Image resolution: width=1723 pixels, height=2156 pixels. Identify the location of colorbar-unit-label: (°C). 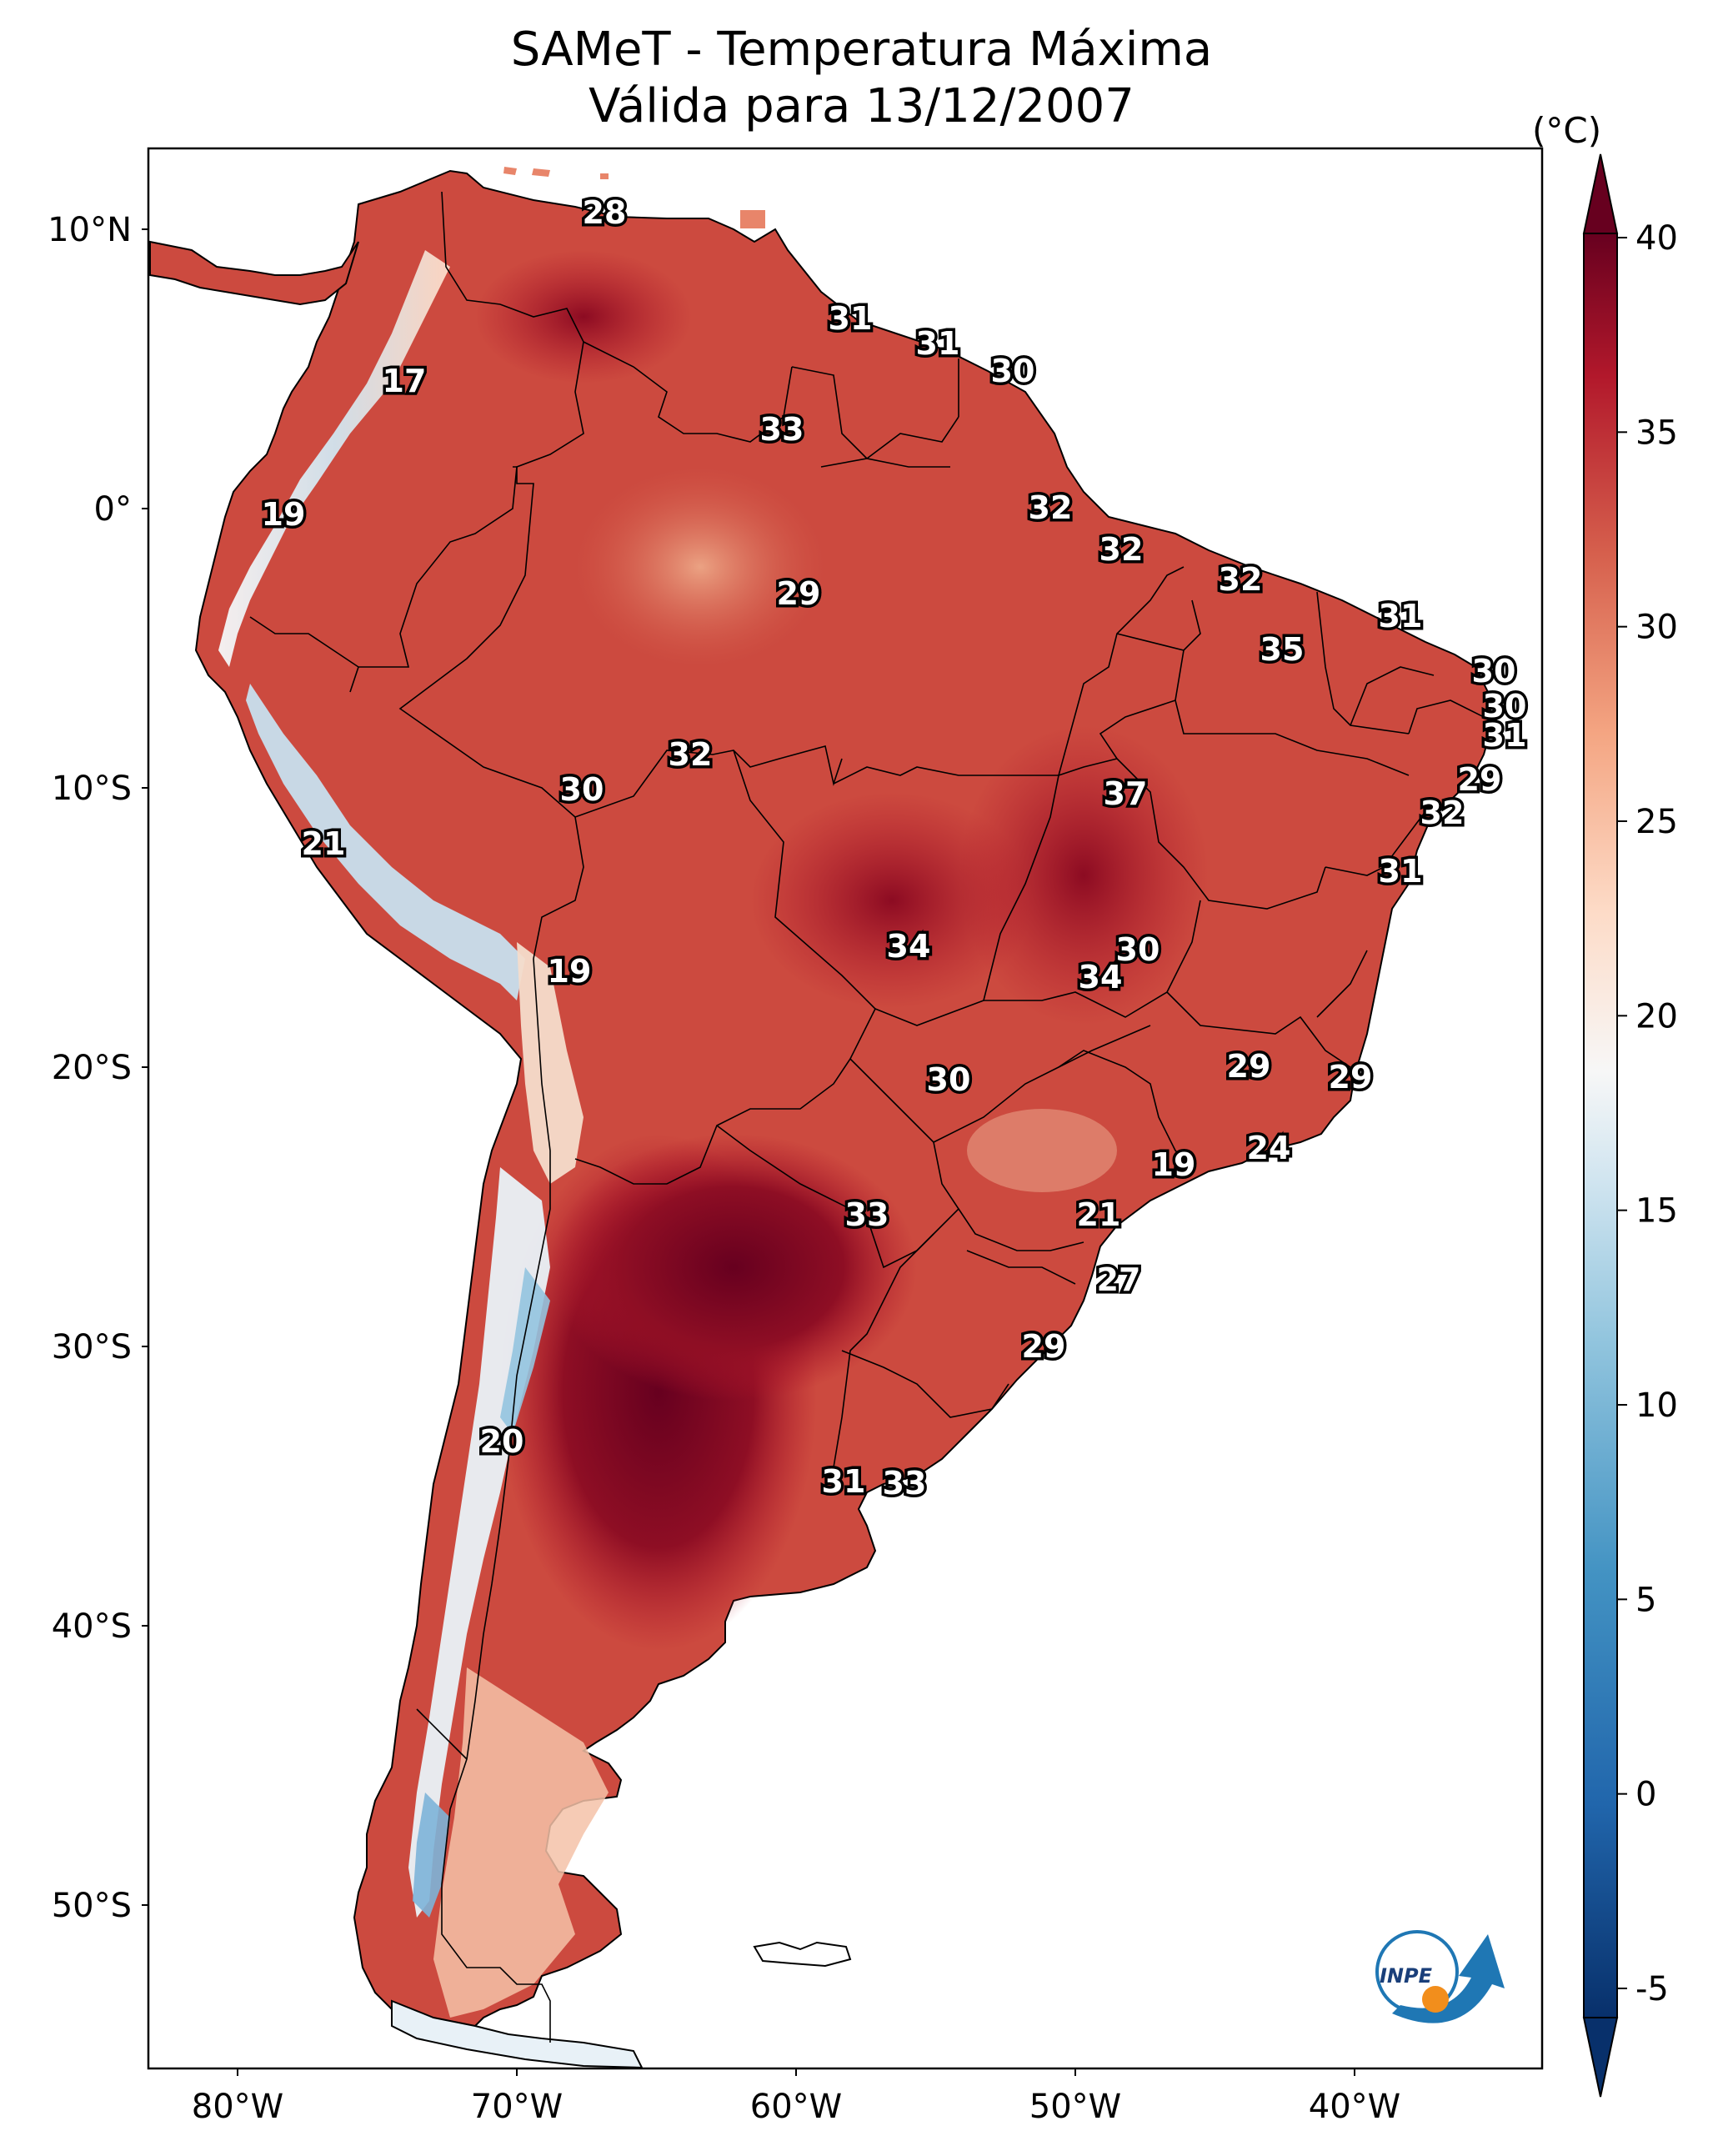
(1567, 130).